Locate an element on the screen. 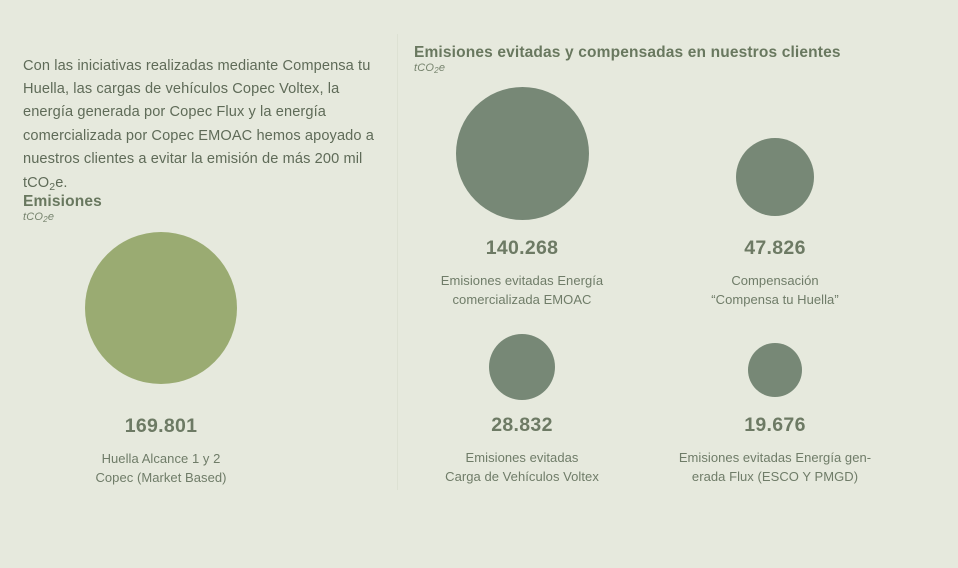 The height and width of the screenshot is (568, 958). caption-line-2: “Compensa tu Huella” is located at coordinates (775, 299).